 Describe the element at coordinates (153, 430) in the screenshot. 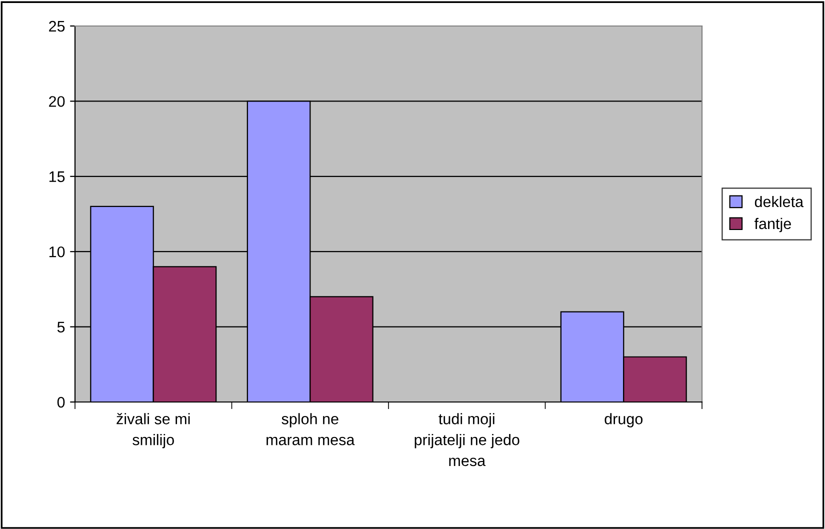

I see `x-tick-label: živali se mi smilijo` at that location.